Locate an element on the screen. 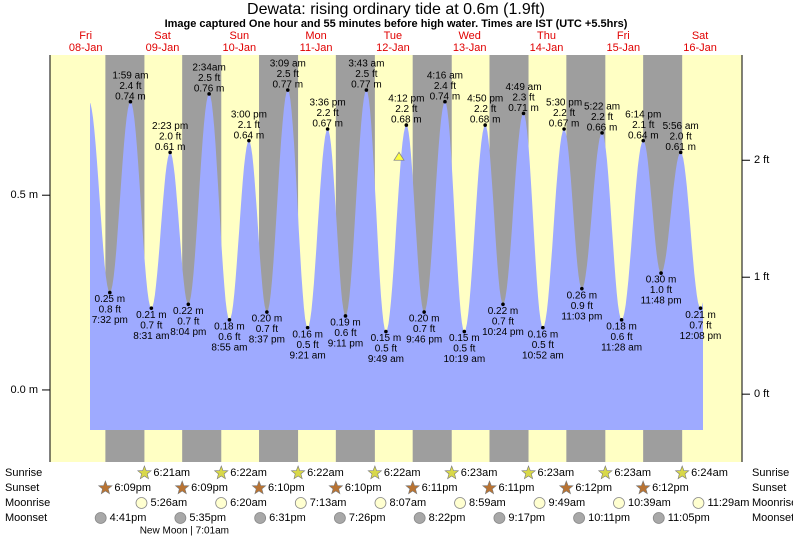 This screenshot has width=793, height=537. tide-label: 0.76 m is located at coordinates (209, 89).